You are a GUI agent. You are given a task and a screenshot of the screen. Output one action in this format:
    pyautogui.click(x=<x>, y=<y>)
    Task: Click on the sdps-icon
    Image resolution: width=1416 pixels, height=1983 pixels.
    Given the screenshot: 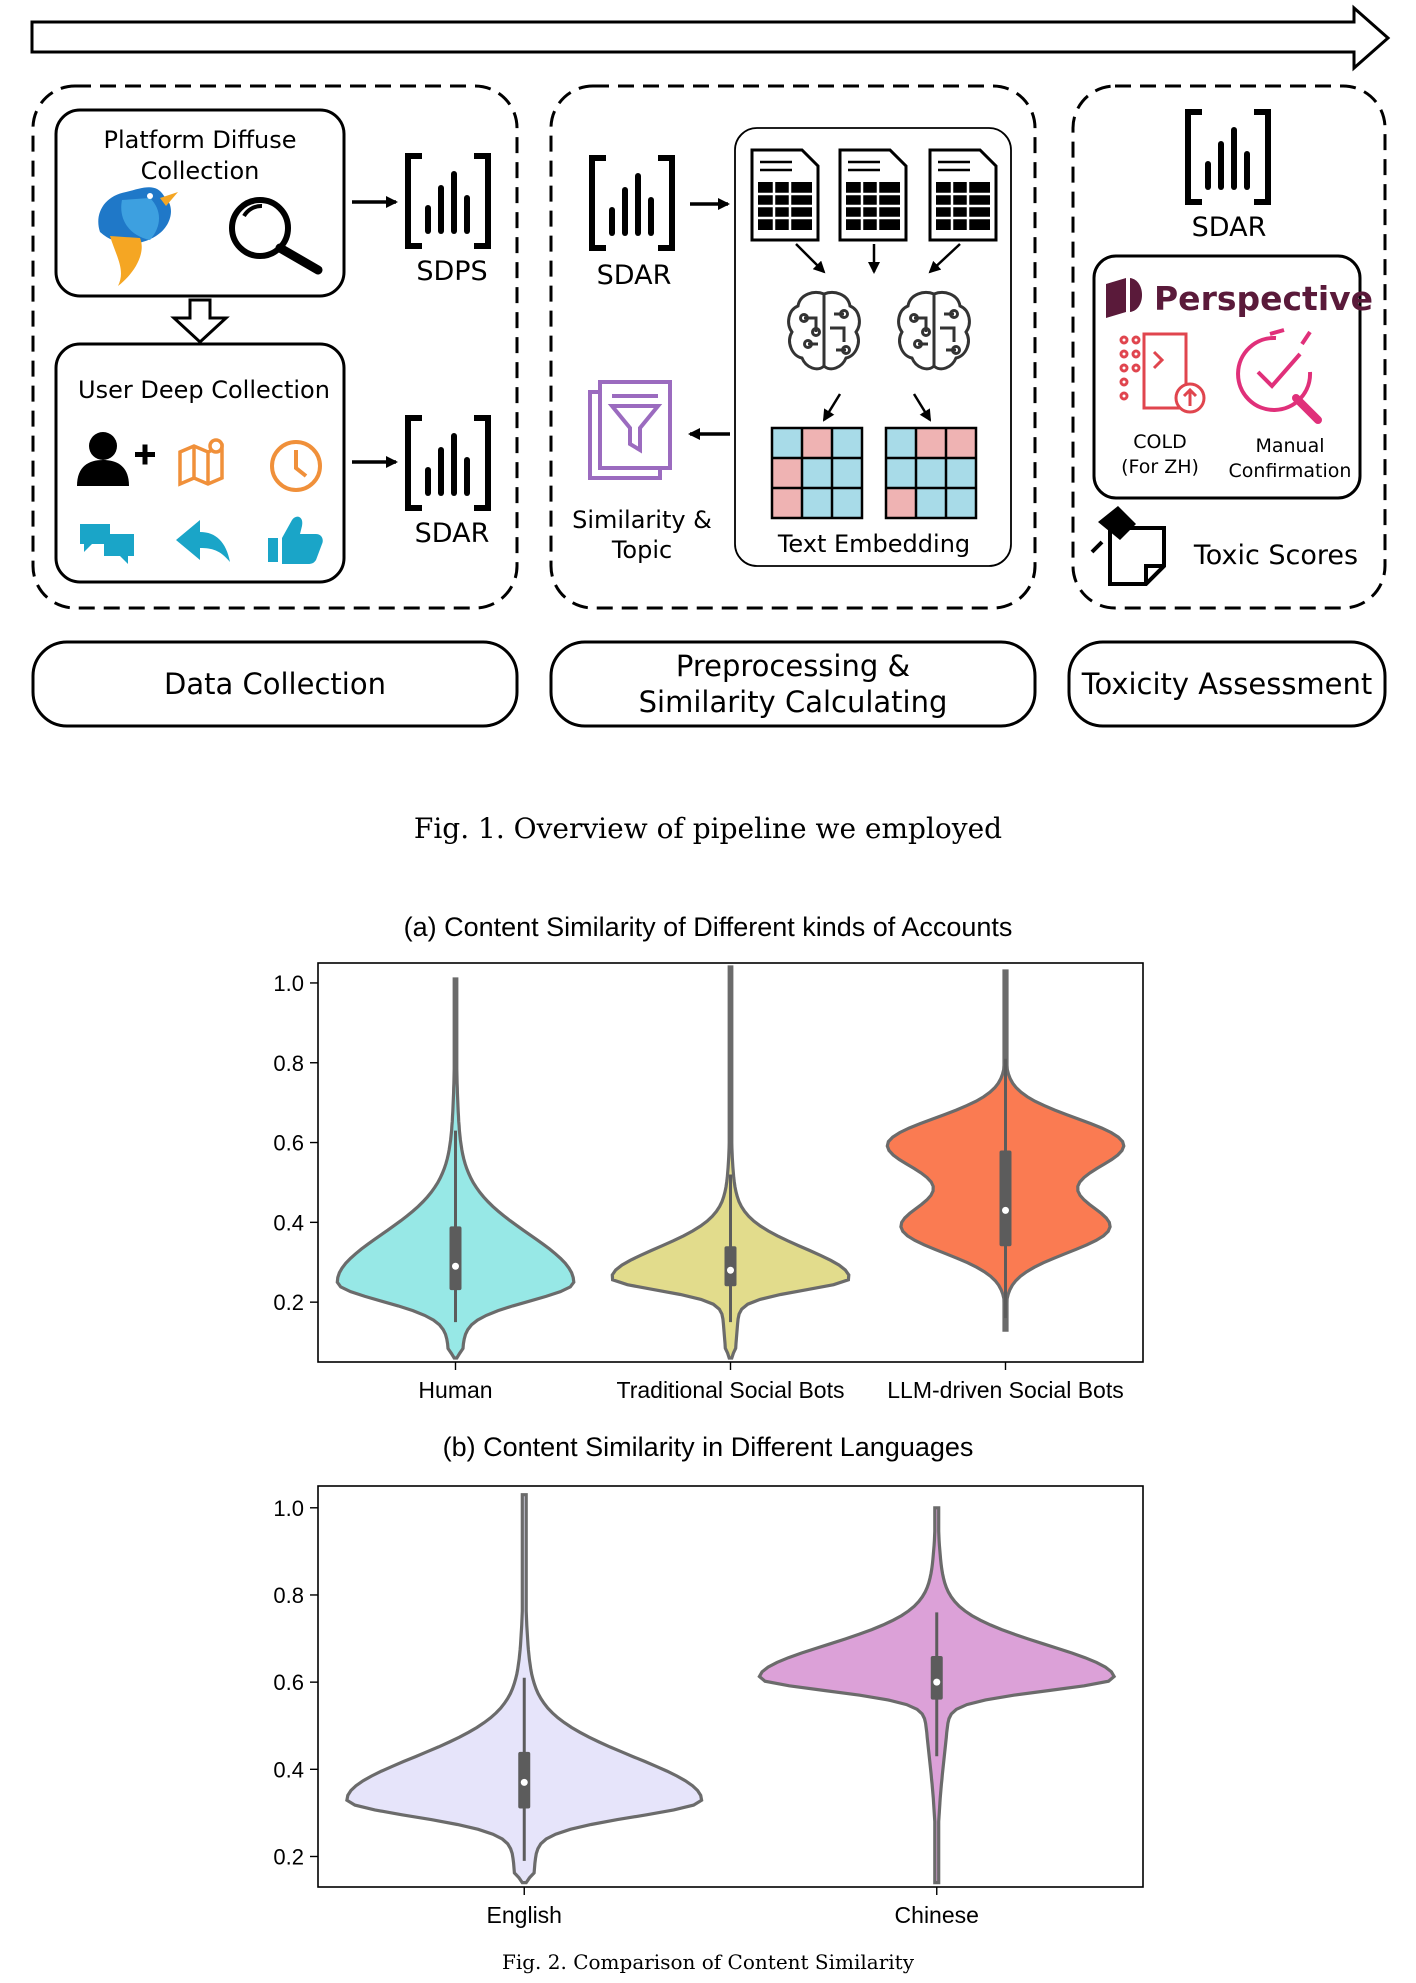 What is the action you would take?
    pyautogui.click(x=448, y=201)
    